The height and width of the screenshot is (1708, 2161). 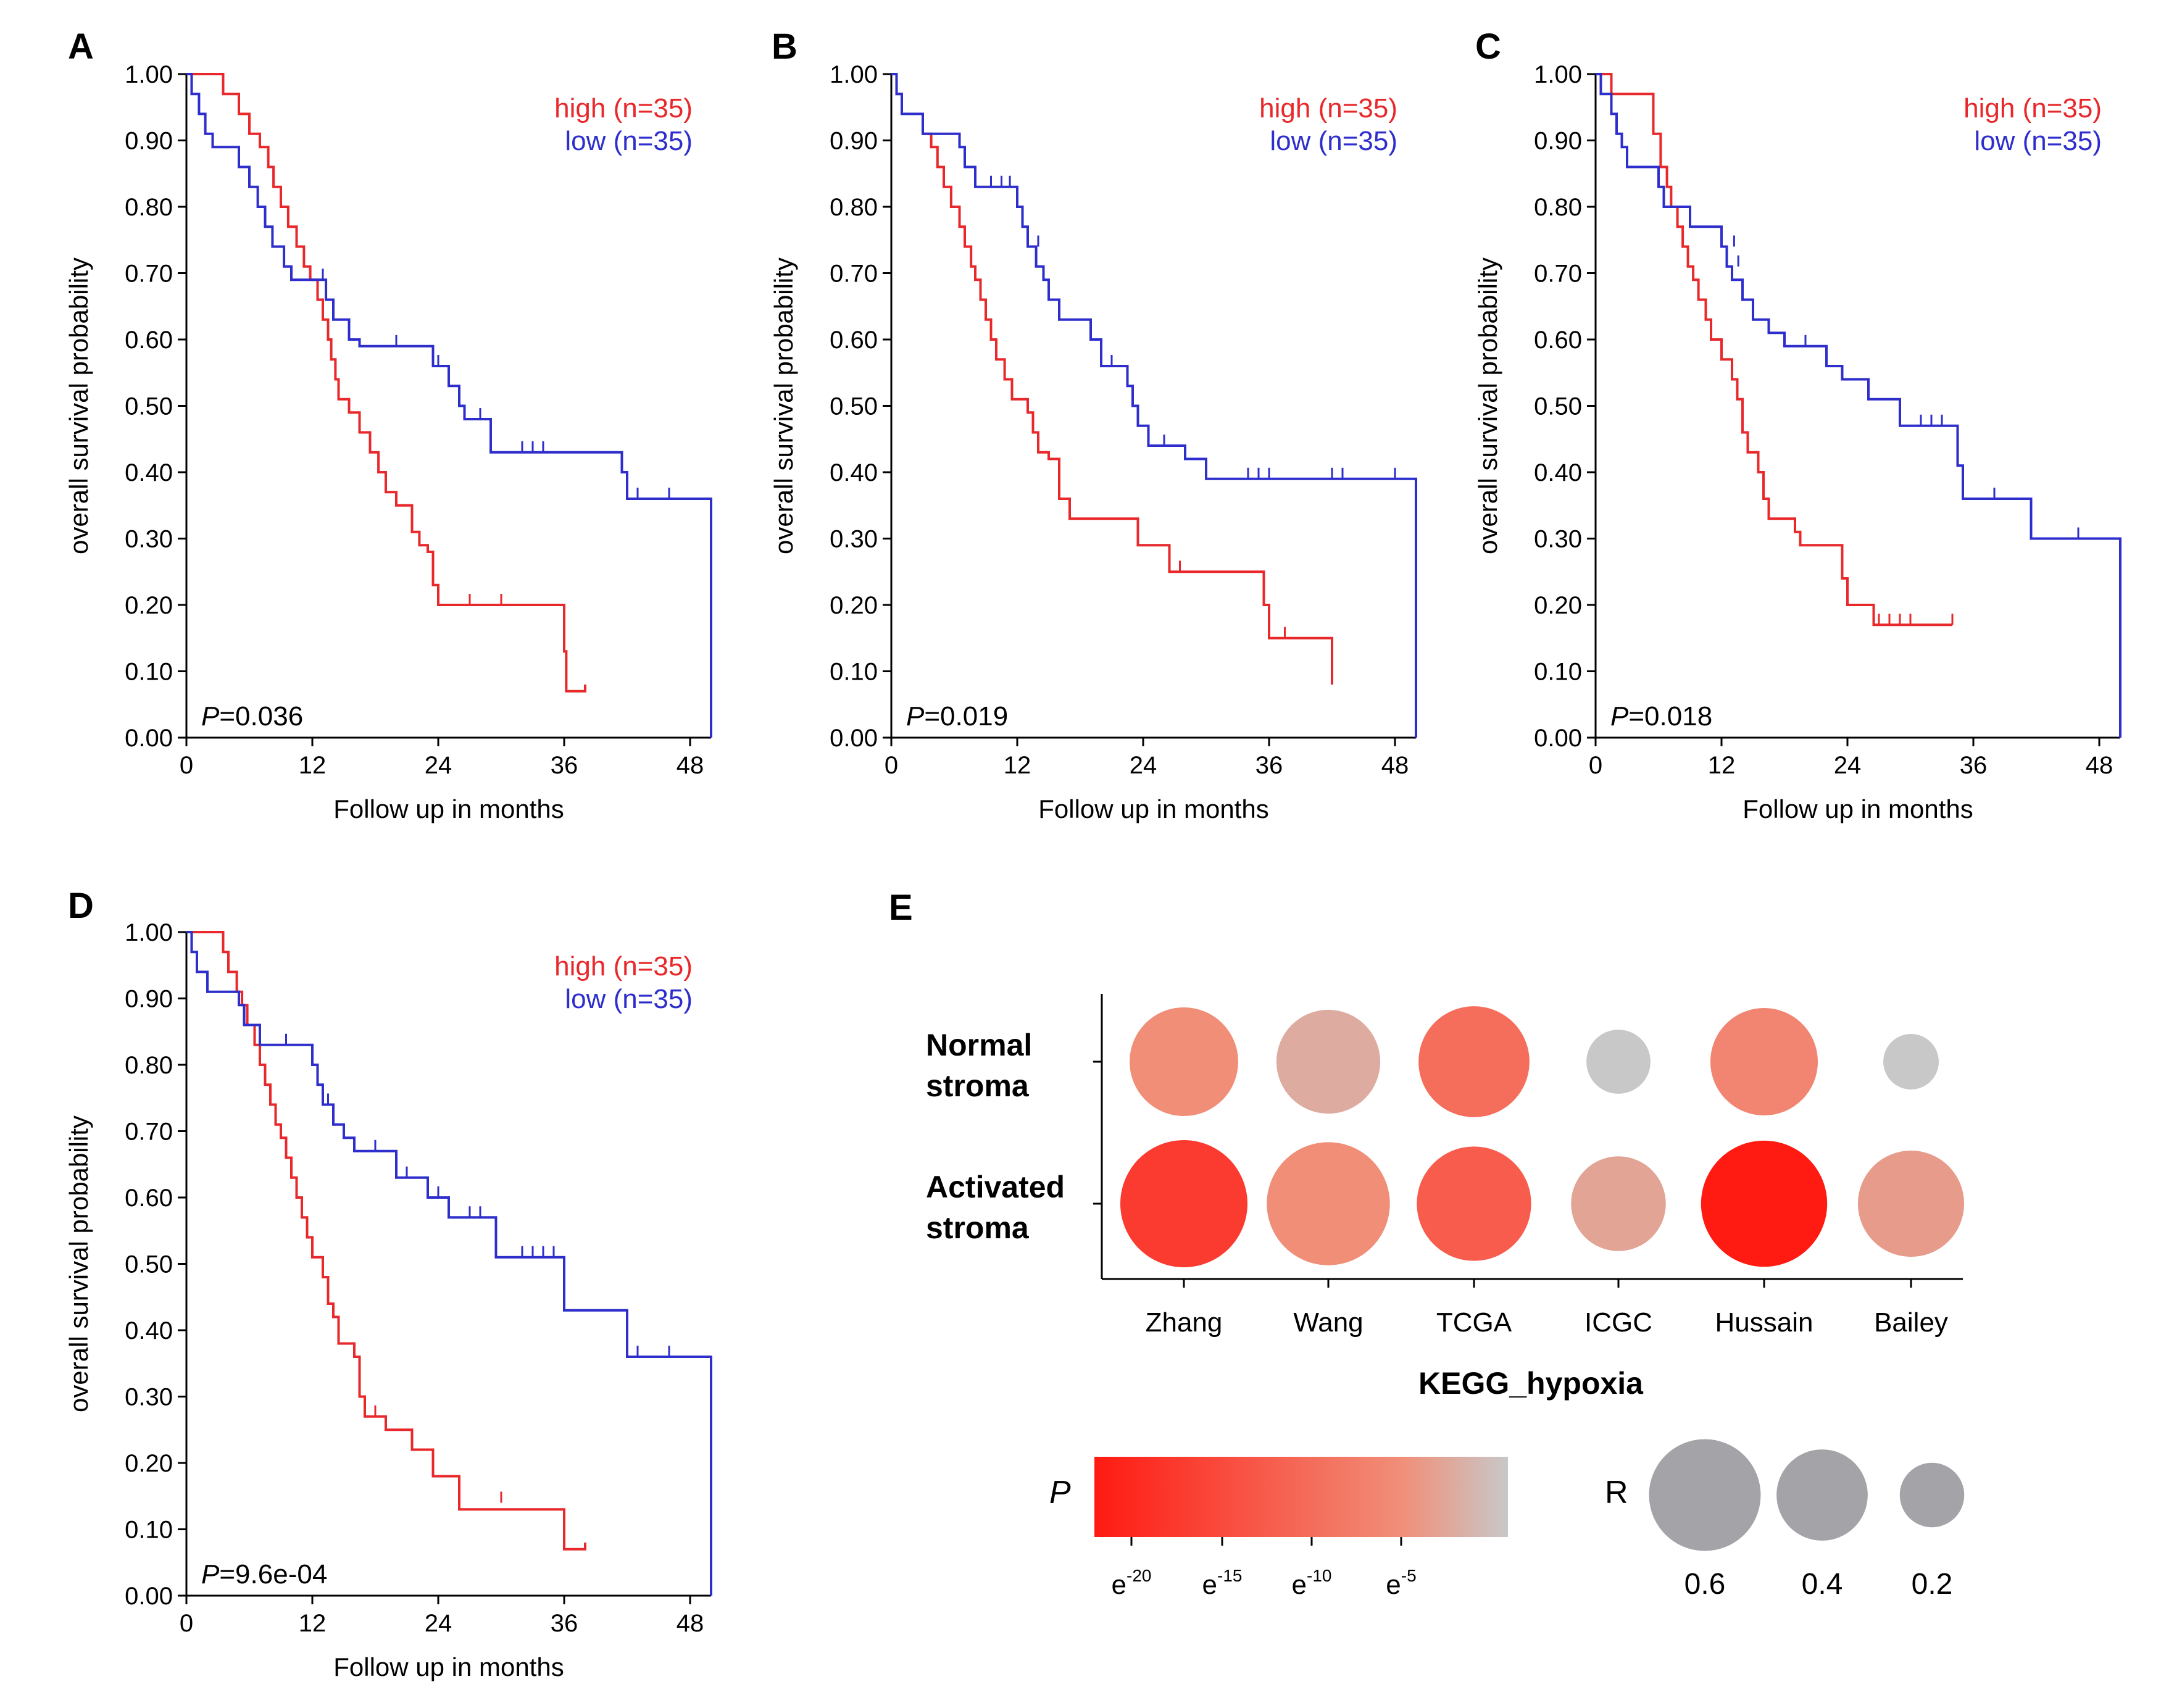 I want to click on r-legend-value: 0.6, so click(x=1705, y=1584).